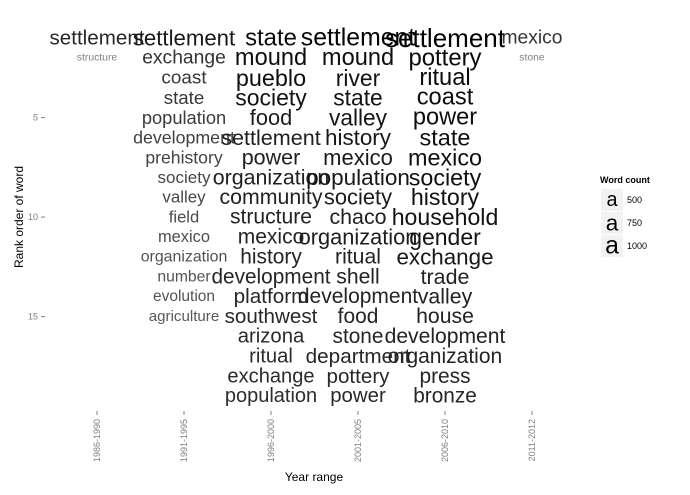 The height and width of the screenshot is (495, 690). Describe the element at coordinates (358, 78) in the screenshot. I see `word-label: river` at that location.